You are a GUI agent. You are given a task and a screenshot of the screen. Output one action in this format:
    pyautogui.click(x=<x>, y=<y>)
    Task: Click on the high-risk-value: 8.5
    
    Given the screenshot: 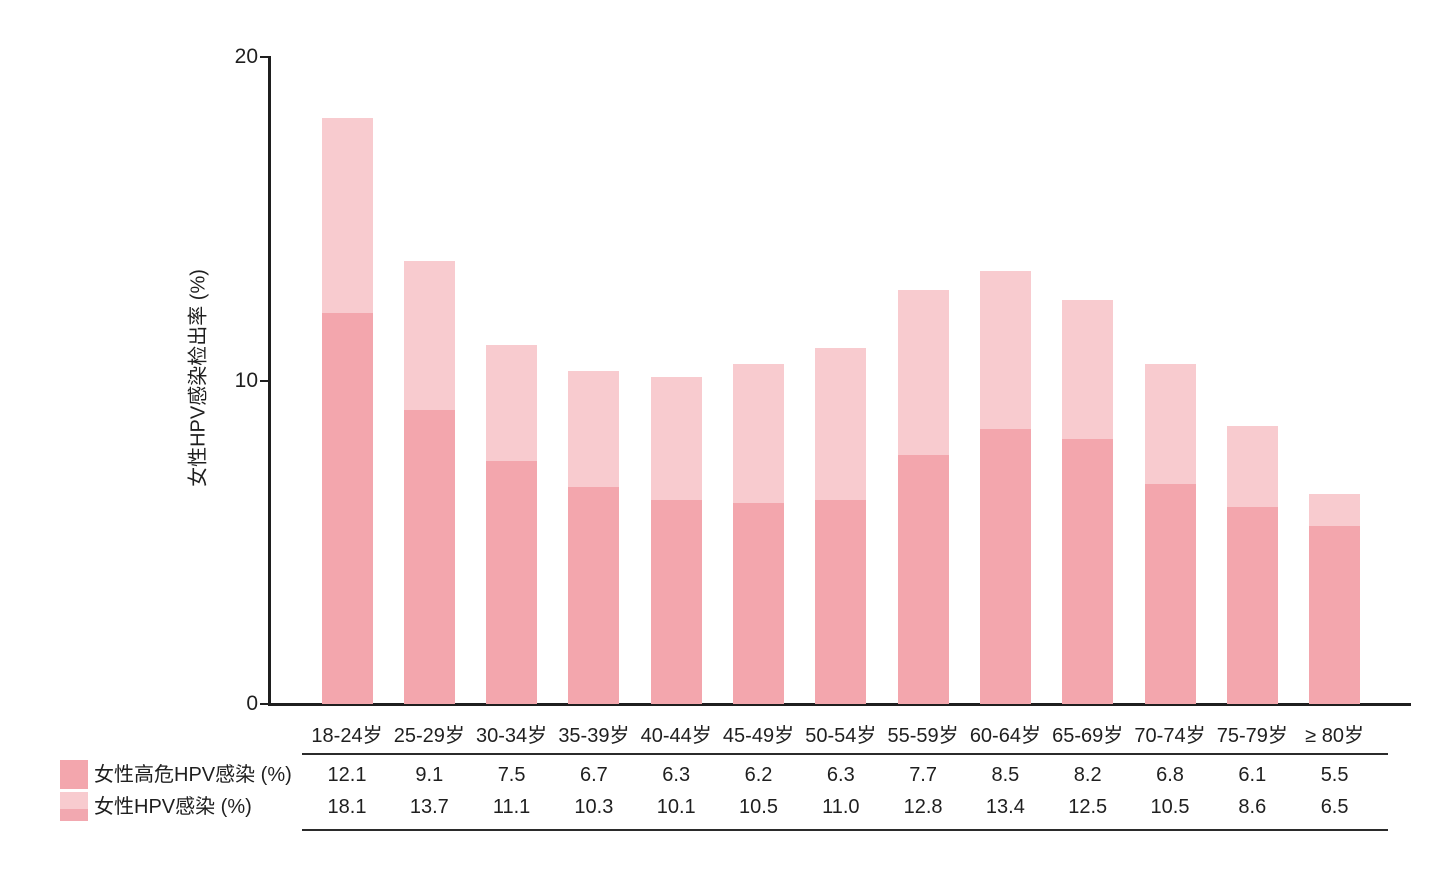 What is the action you would take?
    pyautogui.click(x=1005, y=775)
    